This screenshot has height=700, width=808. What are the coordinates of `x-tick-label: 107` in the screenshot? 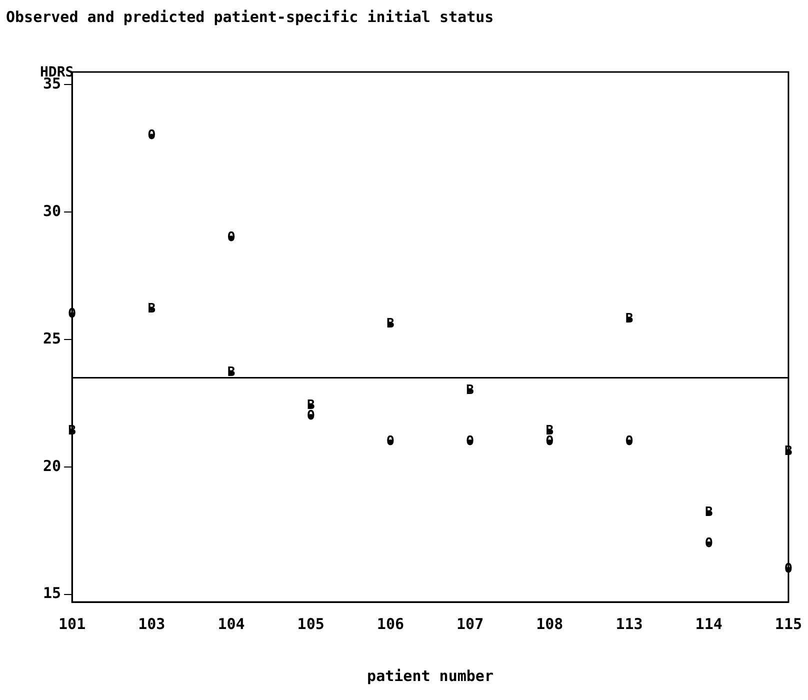 It's located at (470, 623).